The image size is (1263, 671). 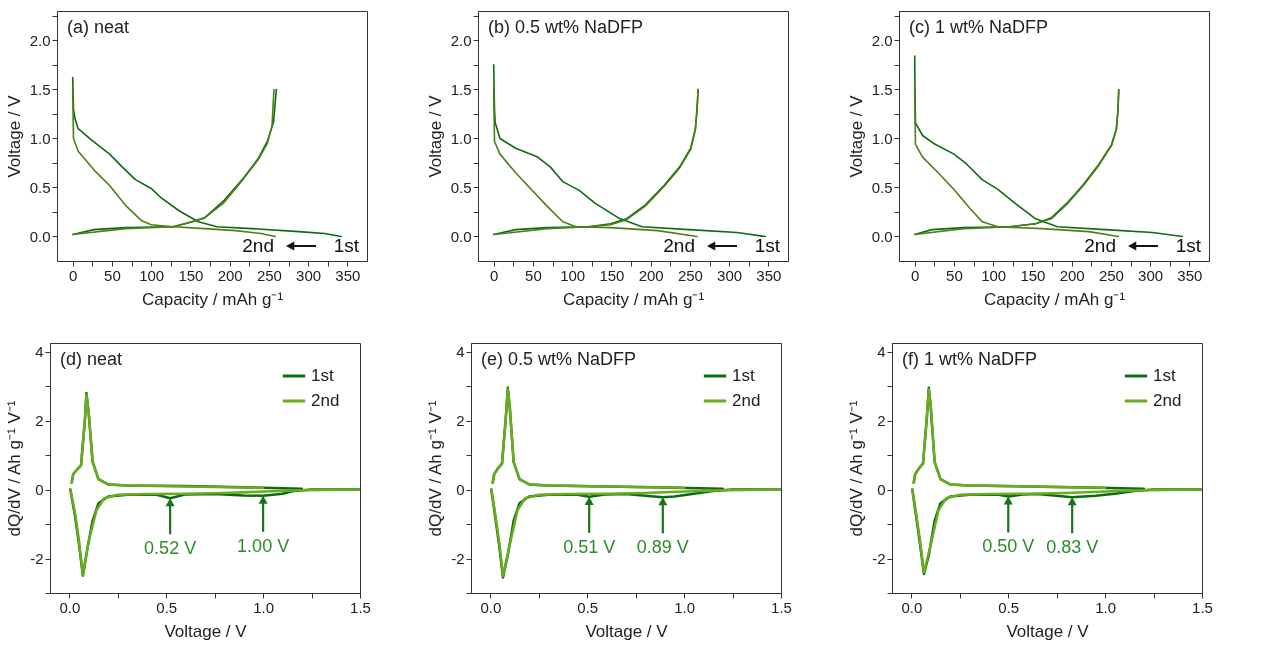 What do you see at coordinates (979, 27) in the screenshot?
I see `chart-title: (c) 1 wt% NaDFP` at bounding box center [979, 27].